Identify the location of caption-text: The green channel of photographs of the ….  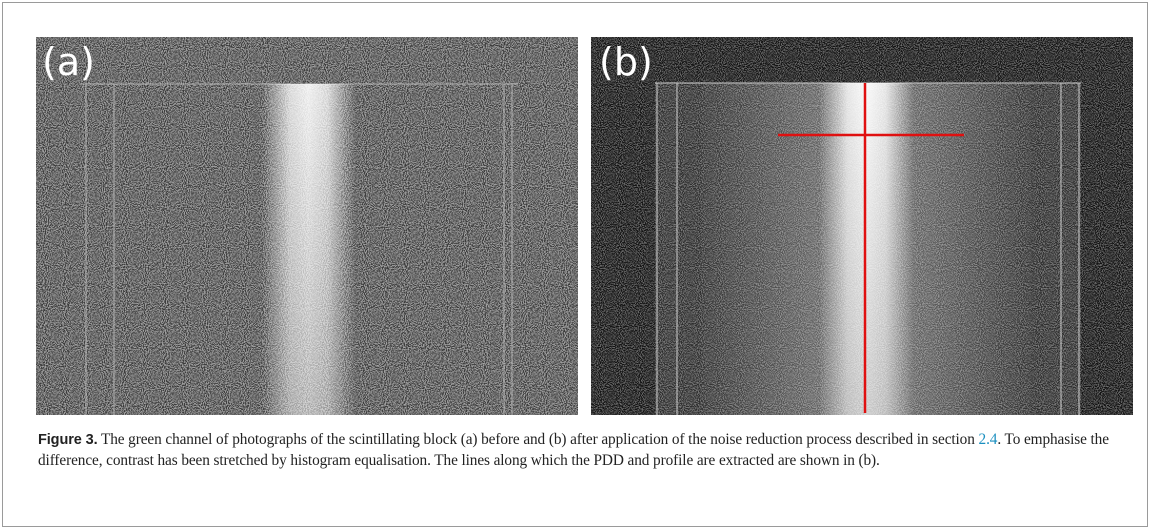
(538, 439).